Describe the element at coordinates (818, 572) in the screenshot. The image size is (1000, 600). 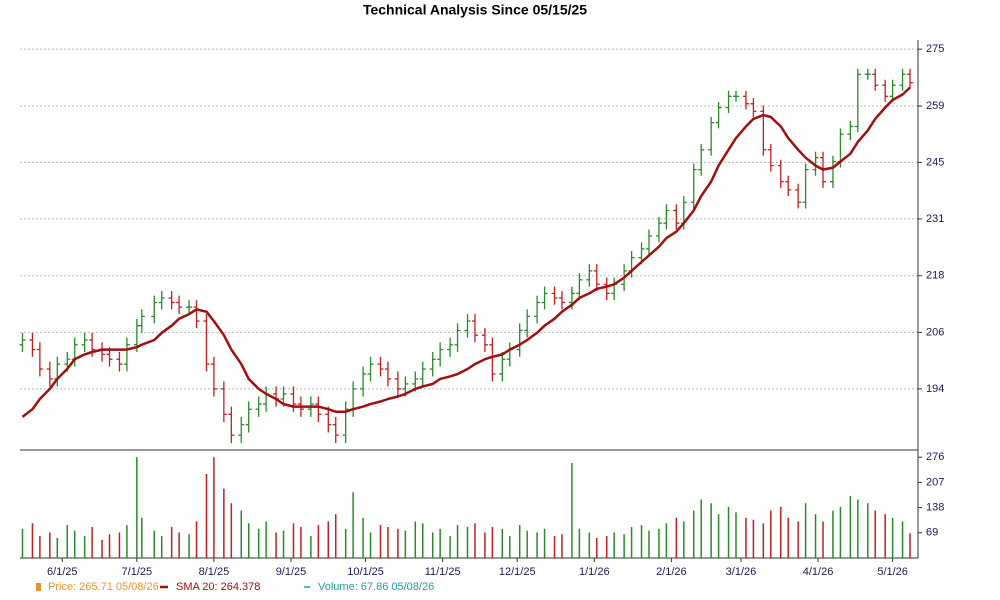
I see `x-tick-label: 4/1/26` at that location.